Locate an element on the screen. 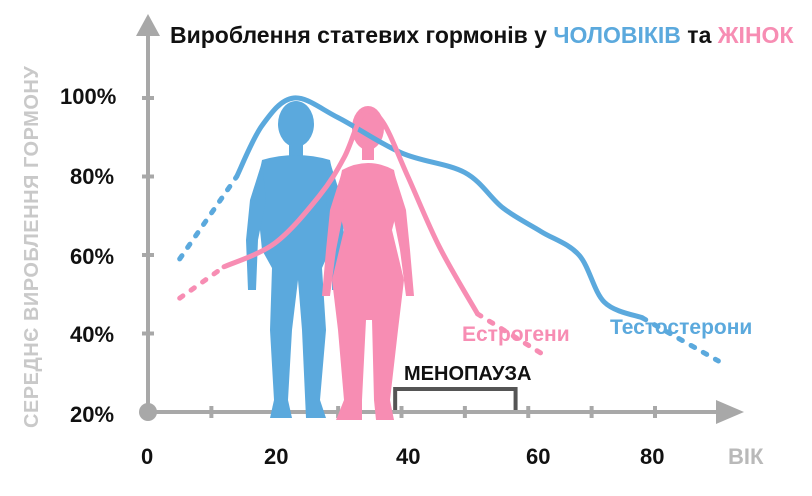 The width and height of the screenshot is (812, 496). estrogen-line-dotted-end is located at coordinates (512, 335).